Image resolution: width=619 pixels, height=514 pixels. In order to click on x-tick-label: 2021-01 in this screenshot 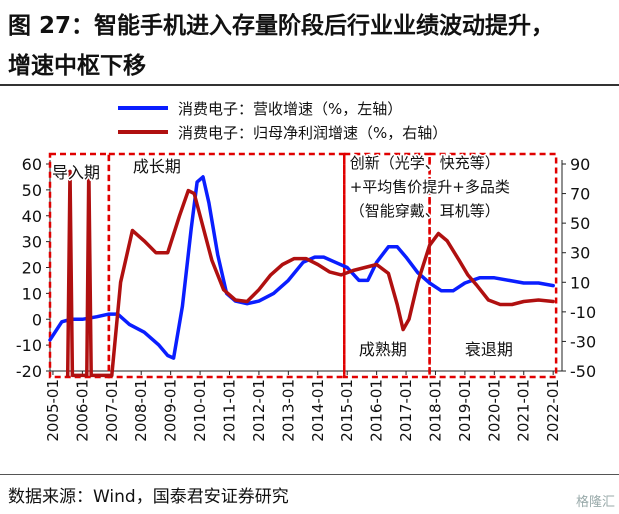, I will do `click(524, 410)`.